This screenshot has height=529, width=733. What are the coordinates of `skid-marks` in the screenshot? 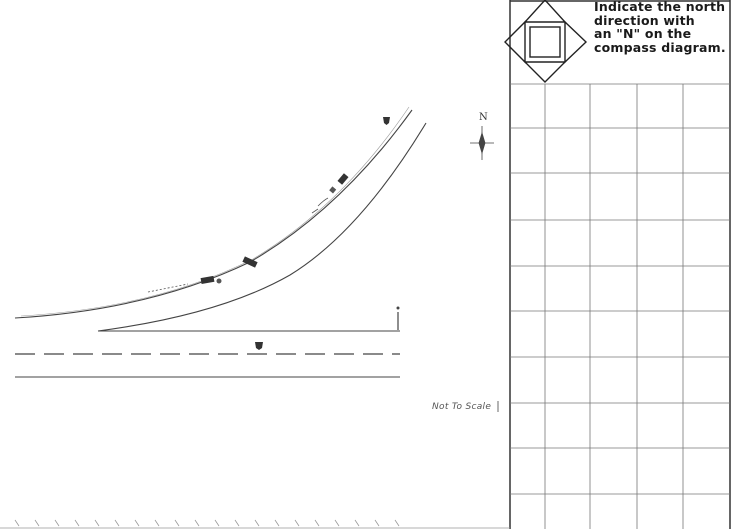 It's located at (238, 245).